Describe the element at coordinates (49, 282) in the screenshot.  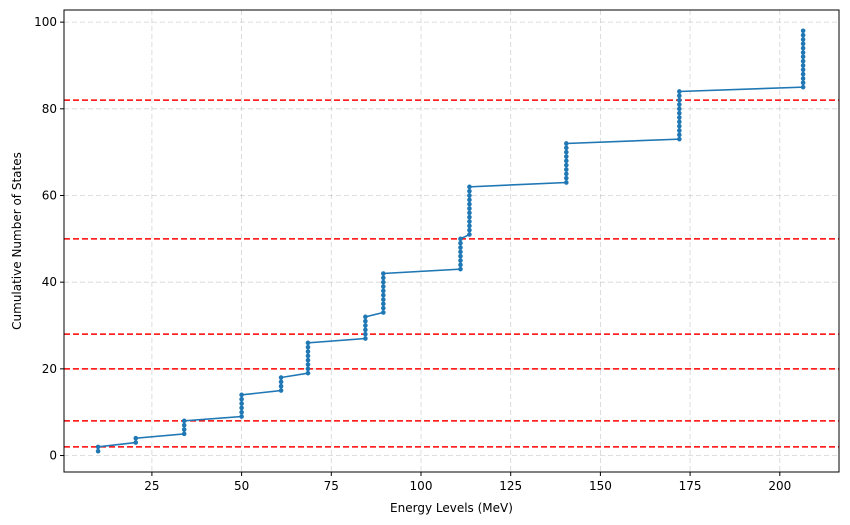
I see `y-tick-label: 40` at that location.